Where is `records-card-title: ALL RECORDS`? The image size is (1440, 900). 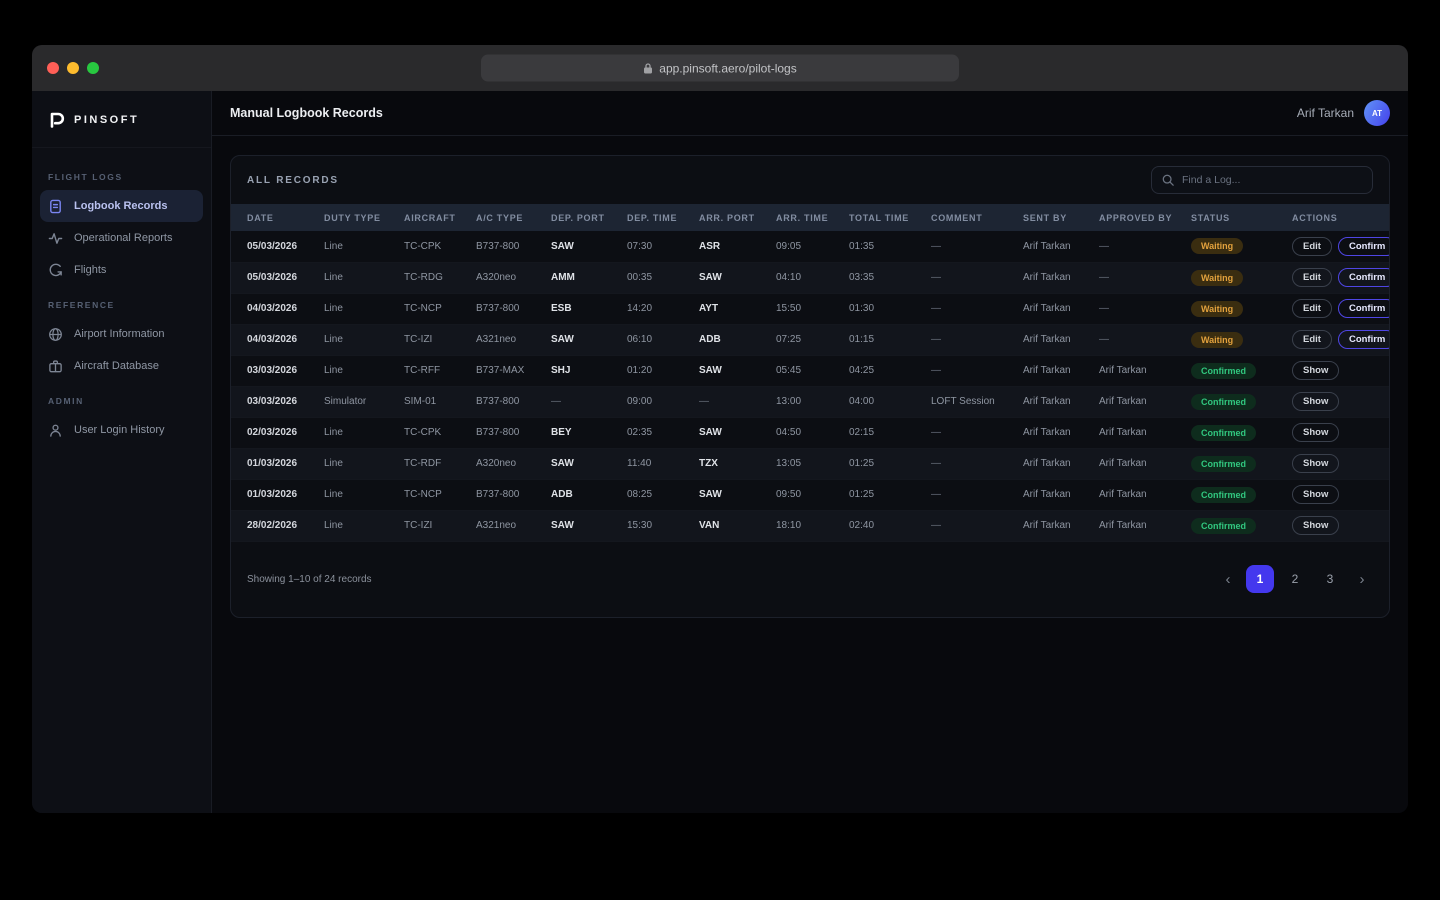 records-card-title: ALL RECORDS is located at coordinates (293, 180).